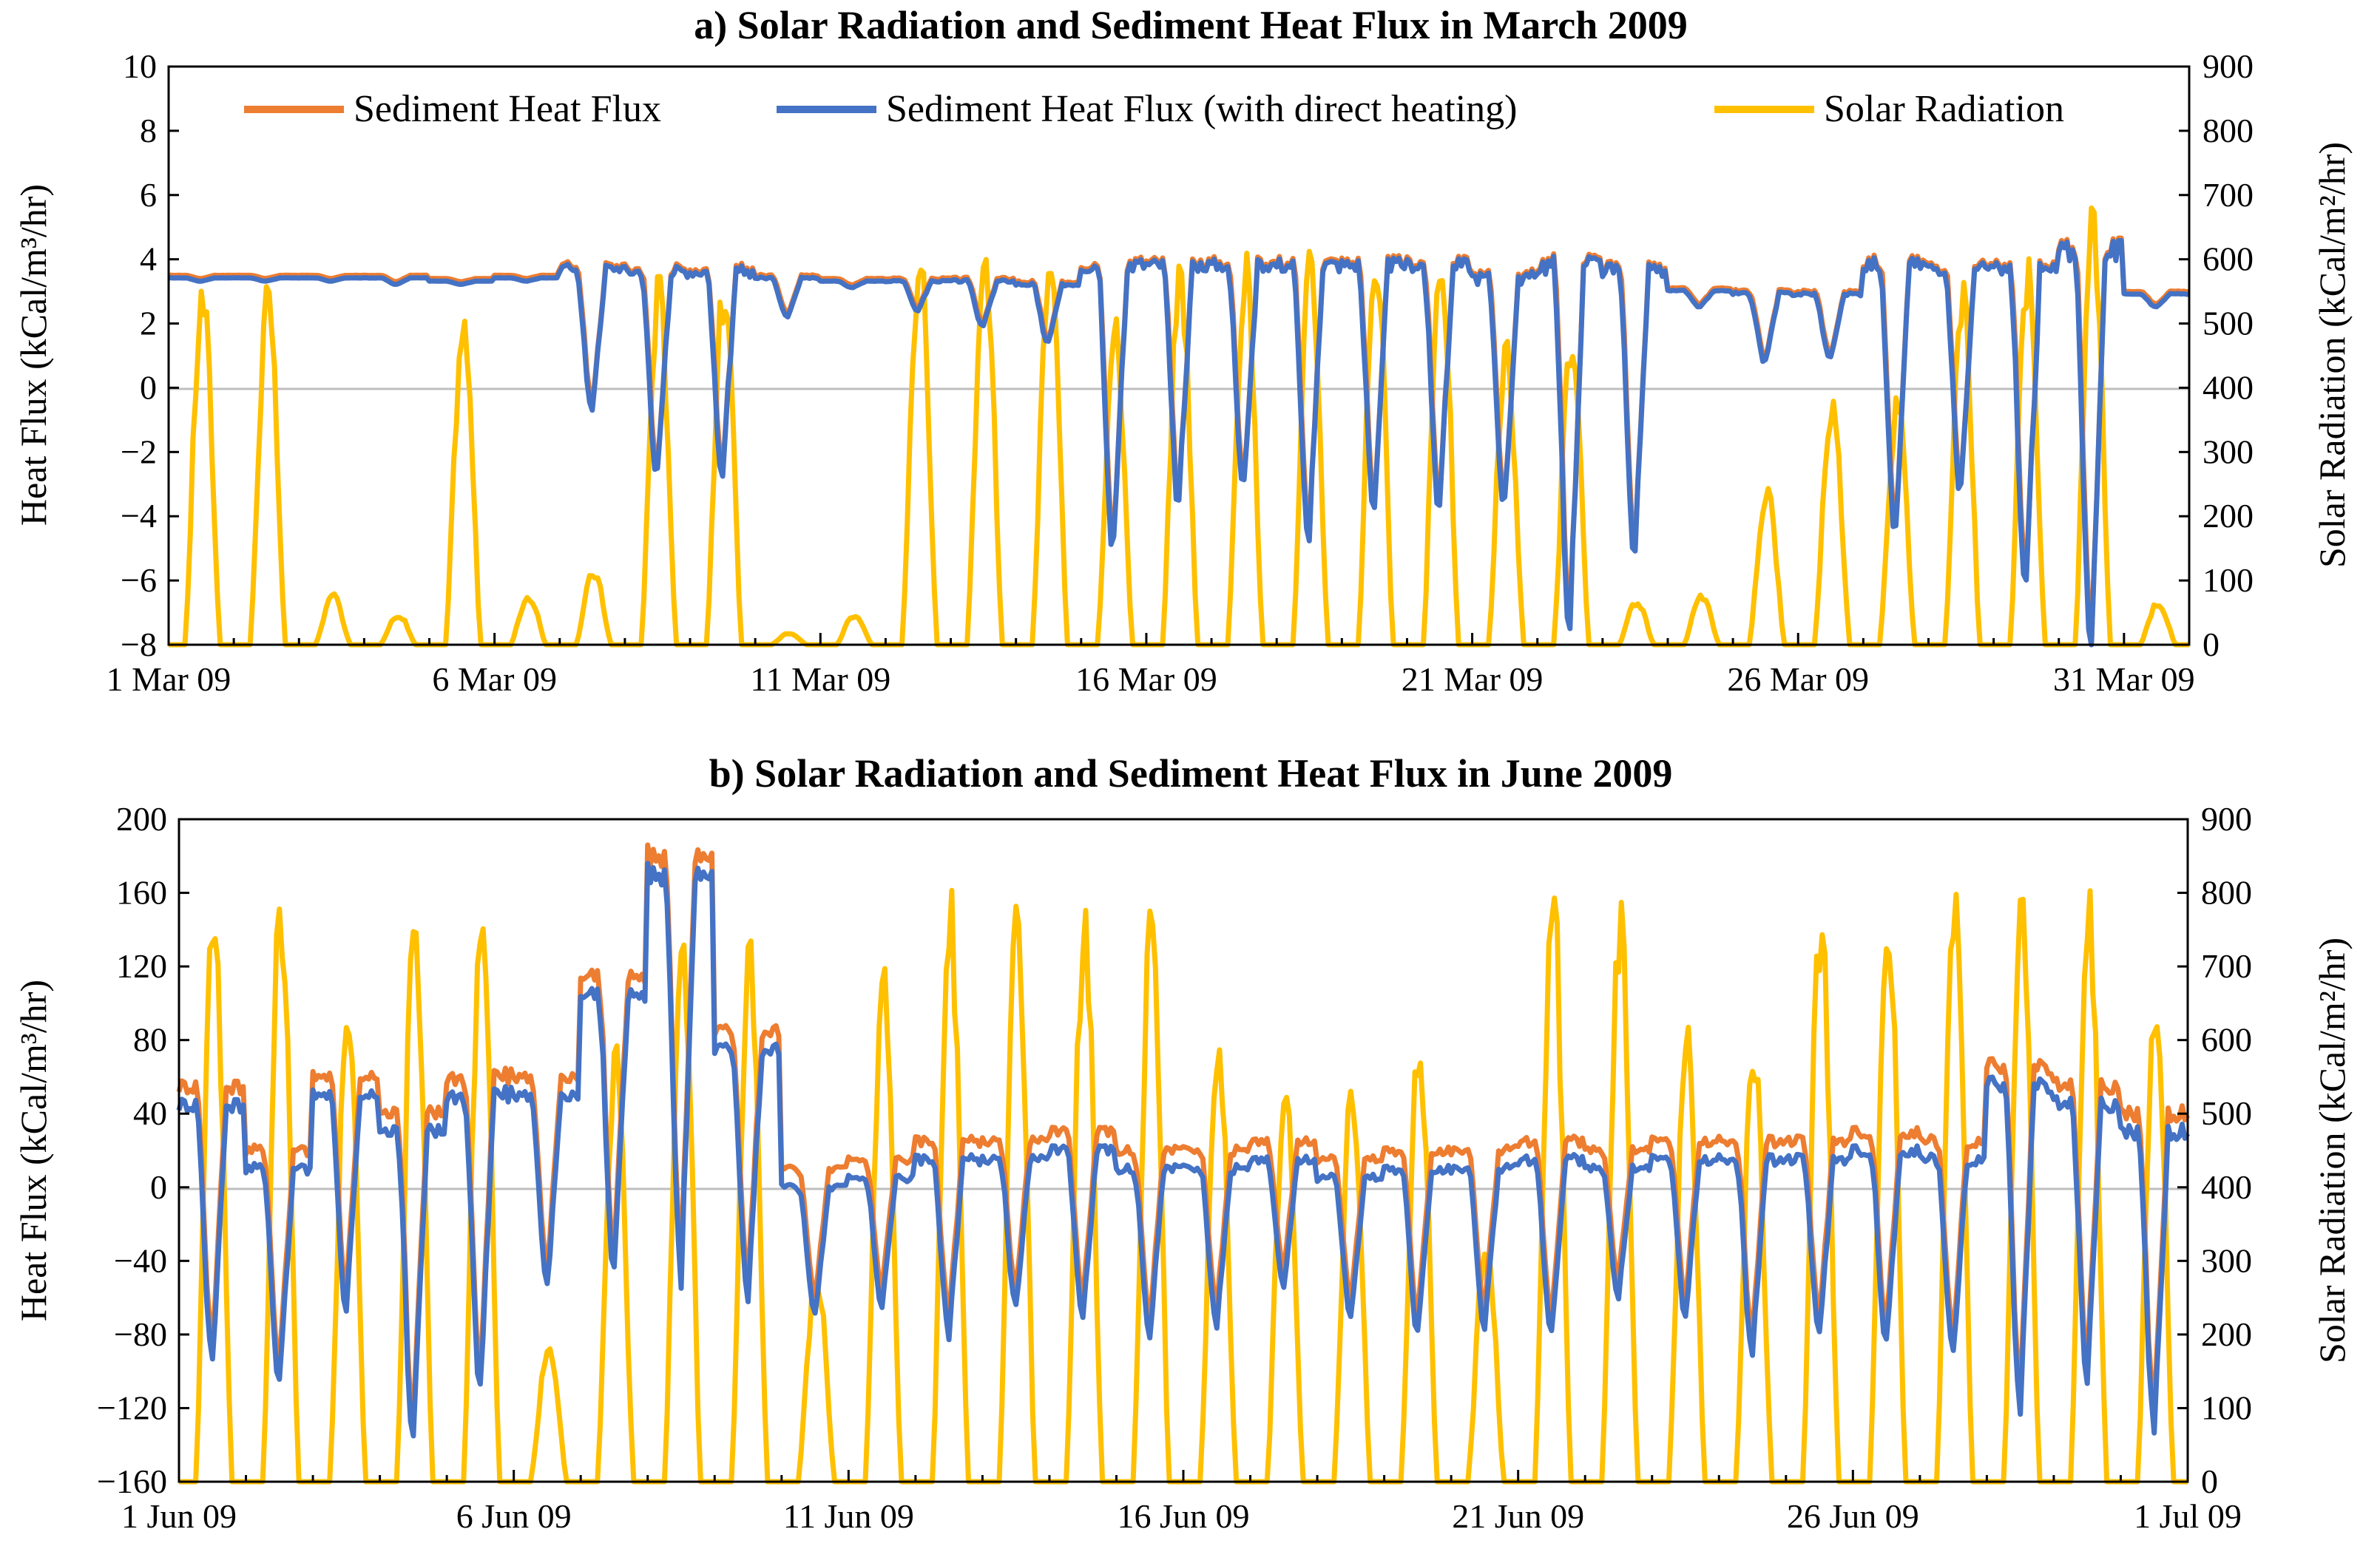 The height and width of the screenshot is (1566, 2380). What do you see at coordinates (33, 355) in the screenshot?
I see `y-label-left-a: Heat Flux (kCal/m³/hr)` at bounding box center [33, 355].